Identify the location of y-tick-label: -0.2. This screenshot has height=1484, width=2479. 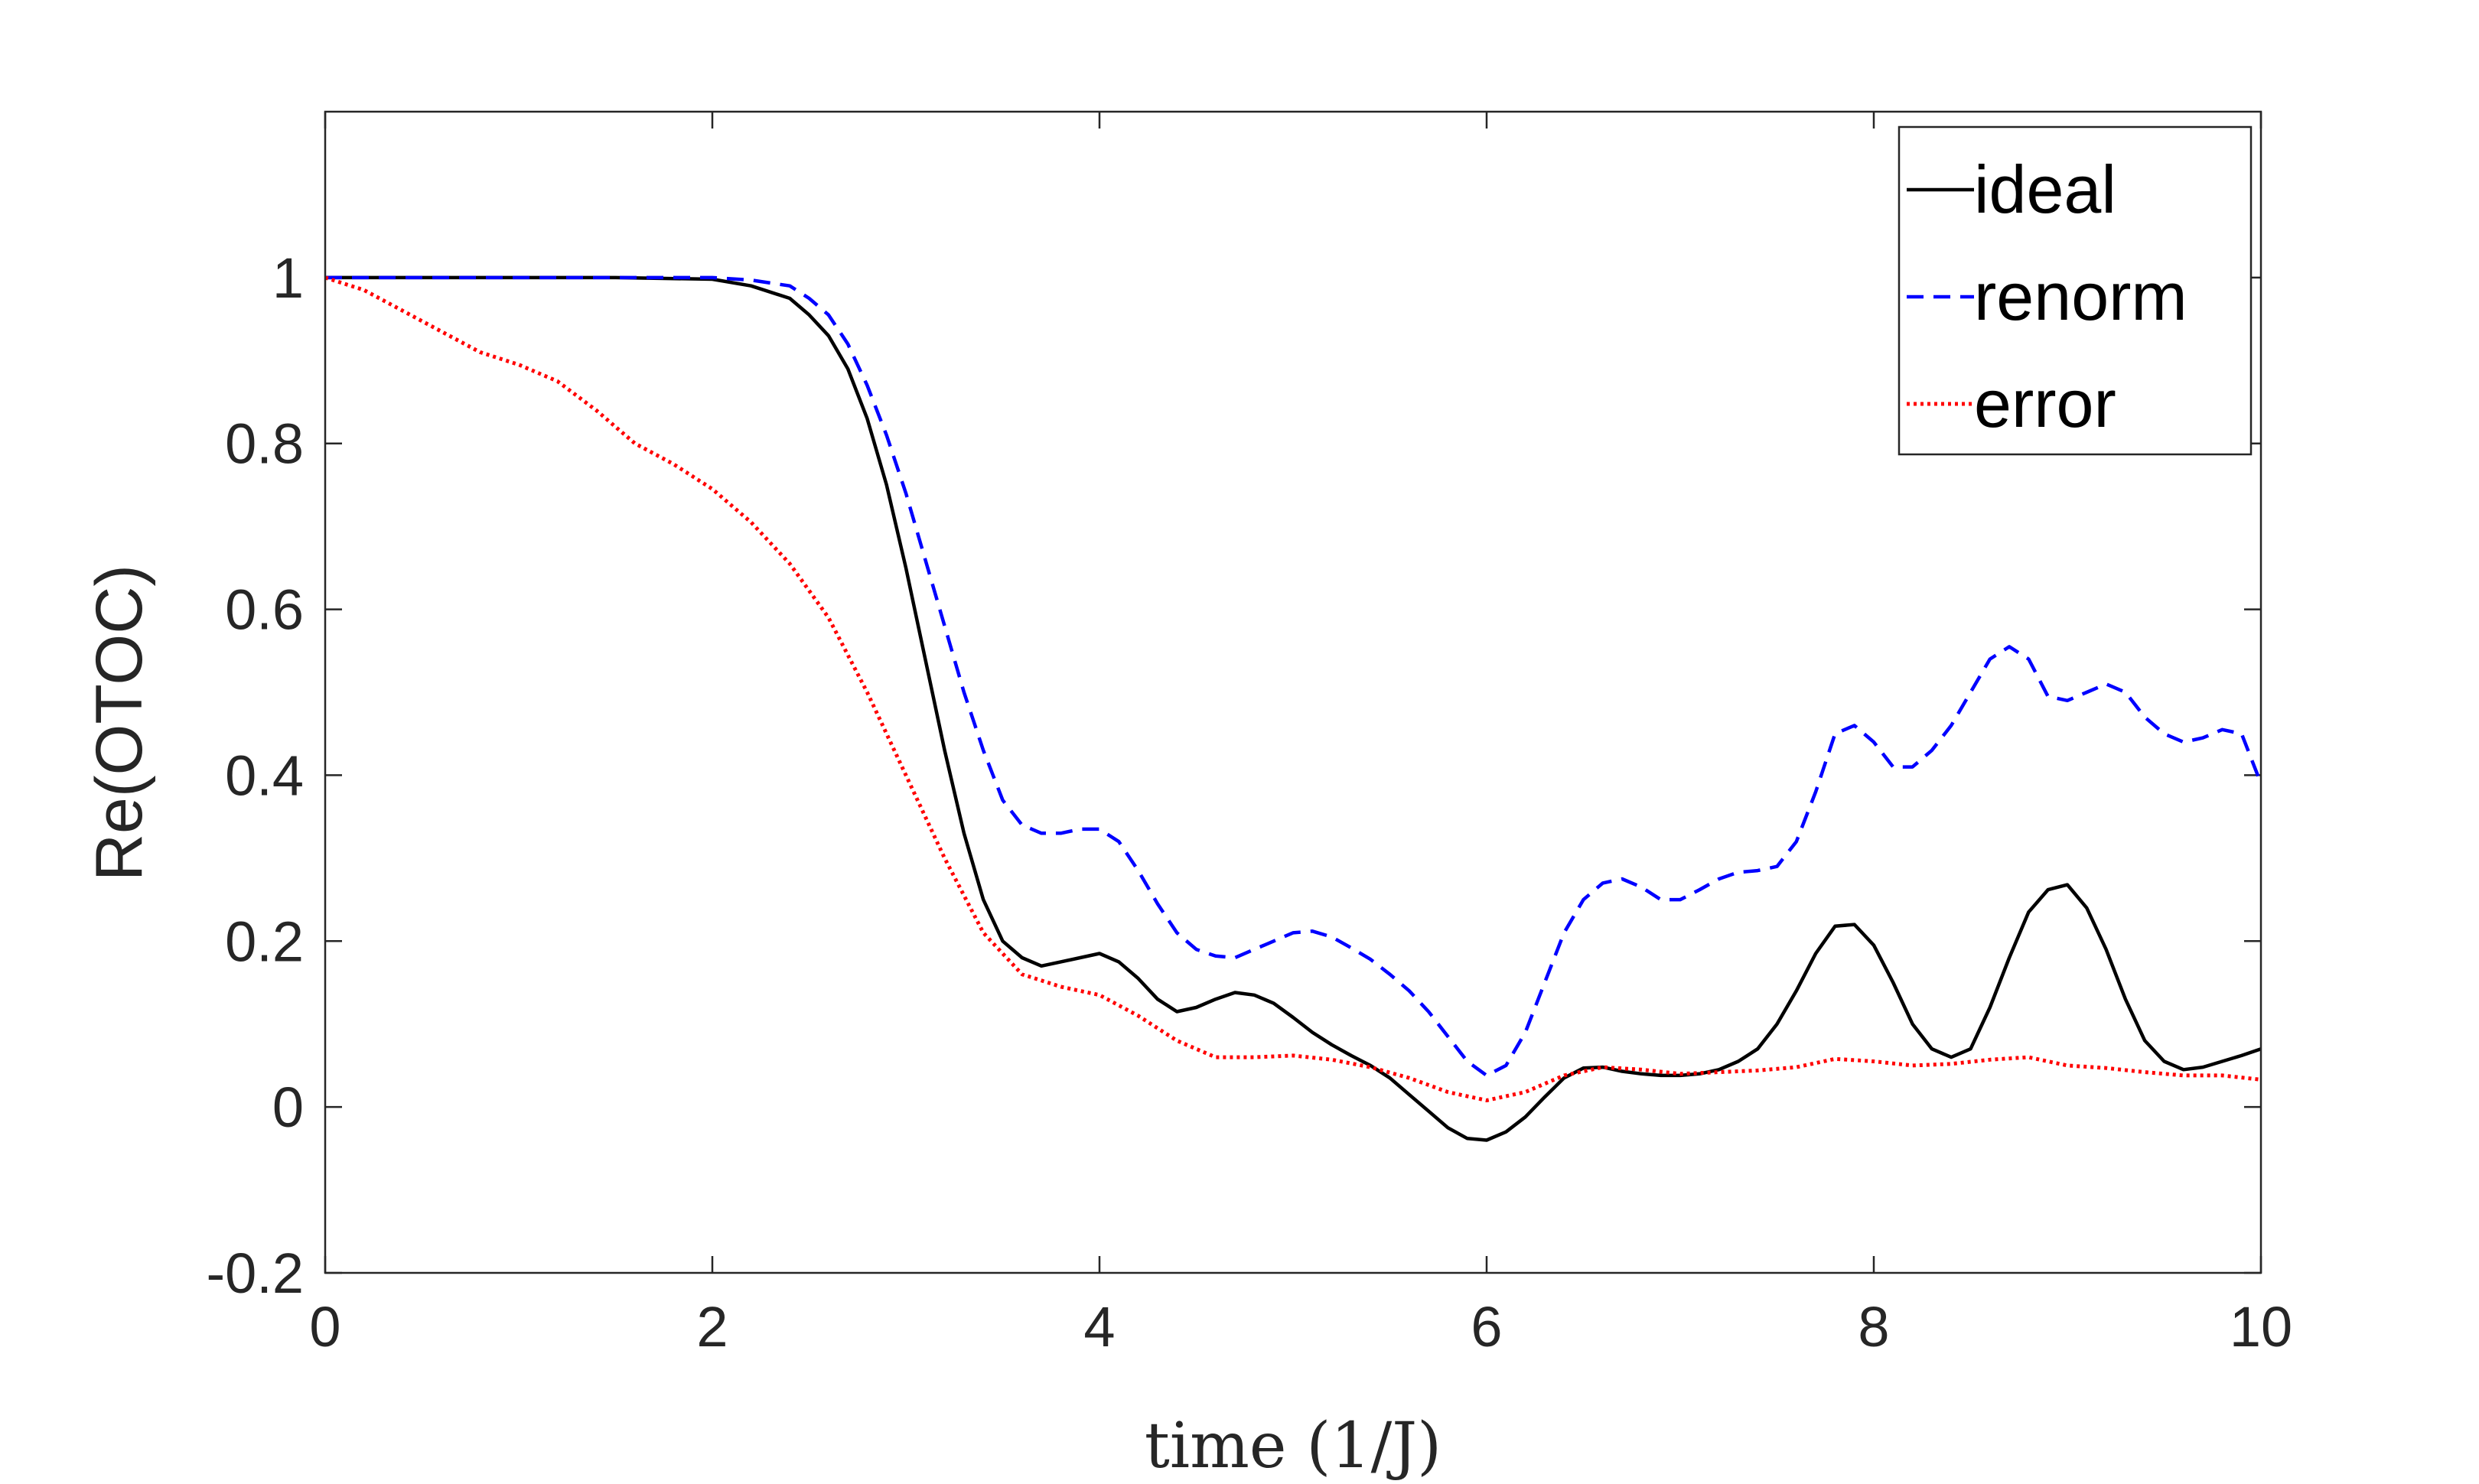
(255, 1273).